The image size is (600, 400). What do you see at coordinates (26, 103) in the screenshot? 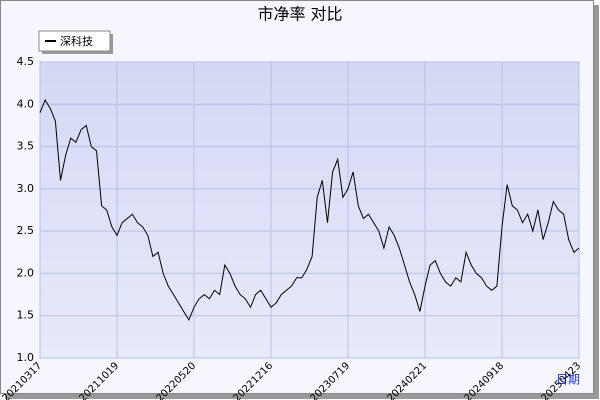
I see `y-tick-label: 4.0` at bounding box center [26, 103].